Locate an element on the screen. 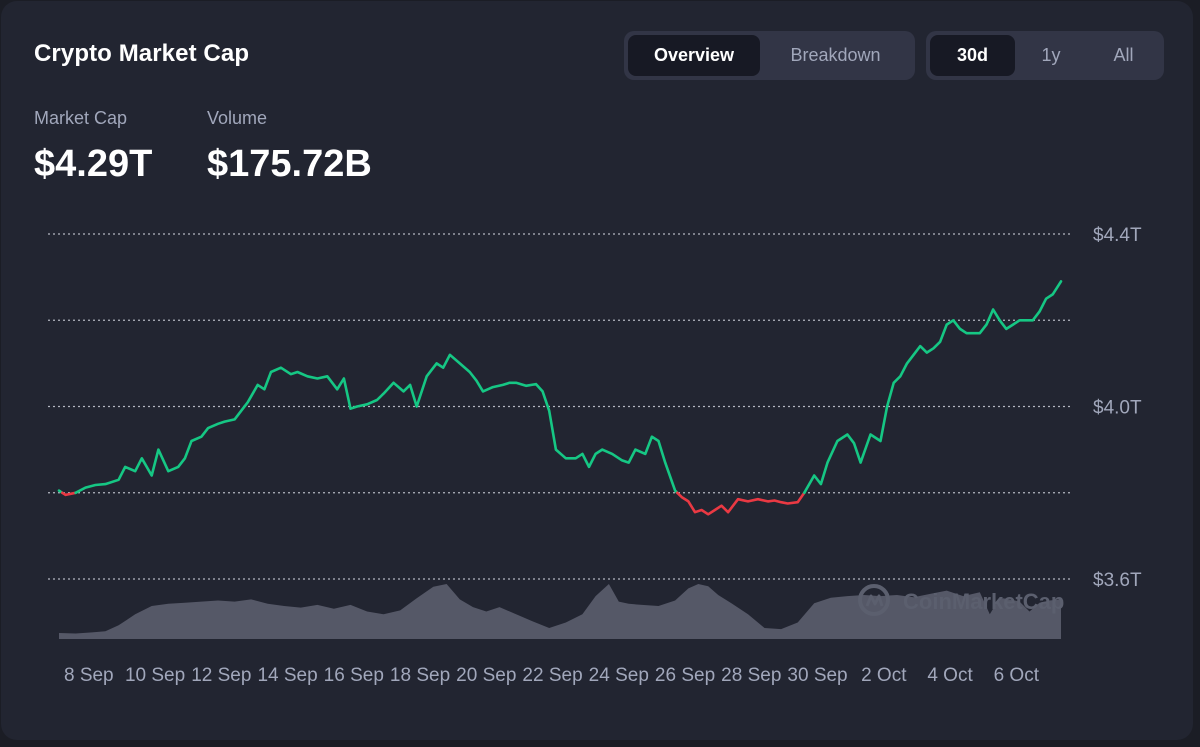 This screenshot has width=1200, height=747. x-tick-label: 22 Sep is located at coordinates (552, 675).